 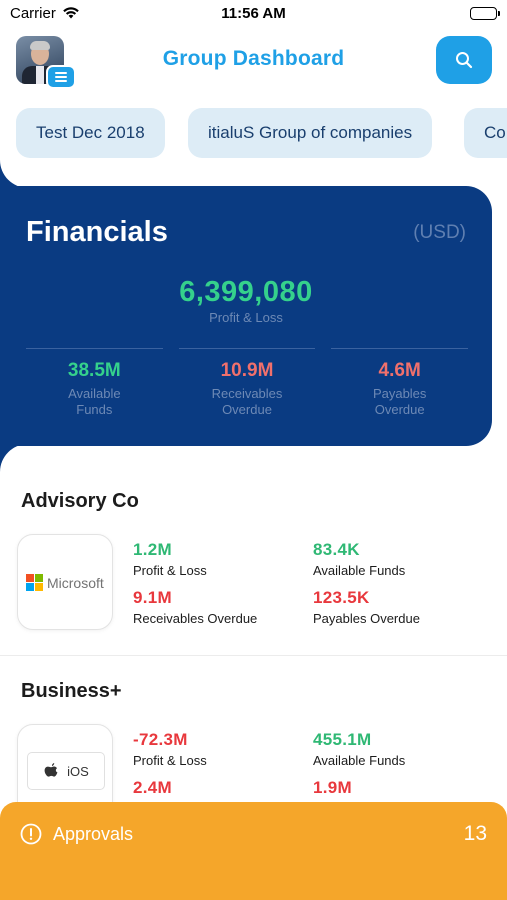 I want to click on metric-profit-loss: -72.3M Profit & Loss, so click(x=170, y=749).